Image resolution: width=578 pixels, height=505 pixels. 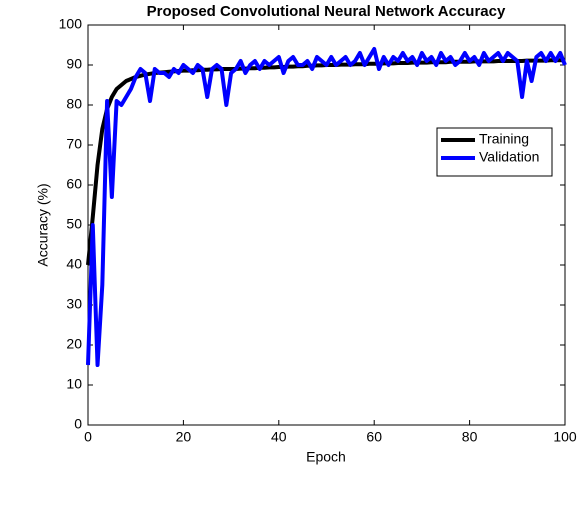 What do you see at coordinates (43, 224) in the screenshot?
I see `y-axis-label: Accuracy (%)` at bounding box center [43, 224].